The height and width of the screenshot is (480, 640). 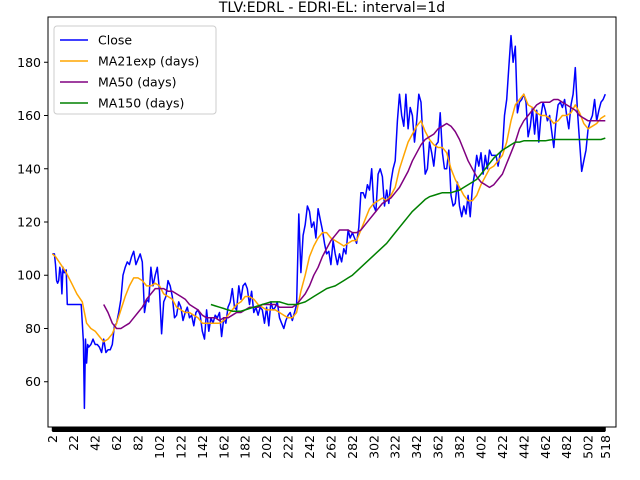 What do you see at coordinates (148, 61) in the screenshot?
I see `legend-label-1: MA21exp (days)` at bounding box center [148, 61].